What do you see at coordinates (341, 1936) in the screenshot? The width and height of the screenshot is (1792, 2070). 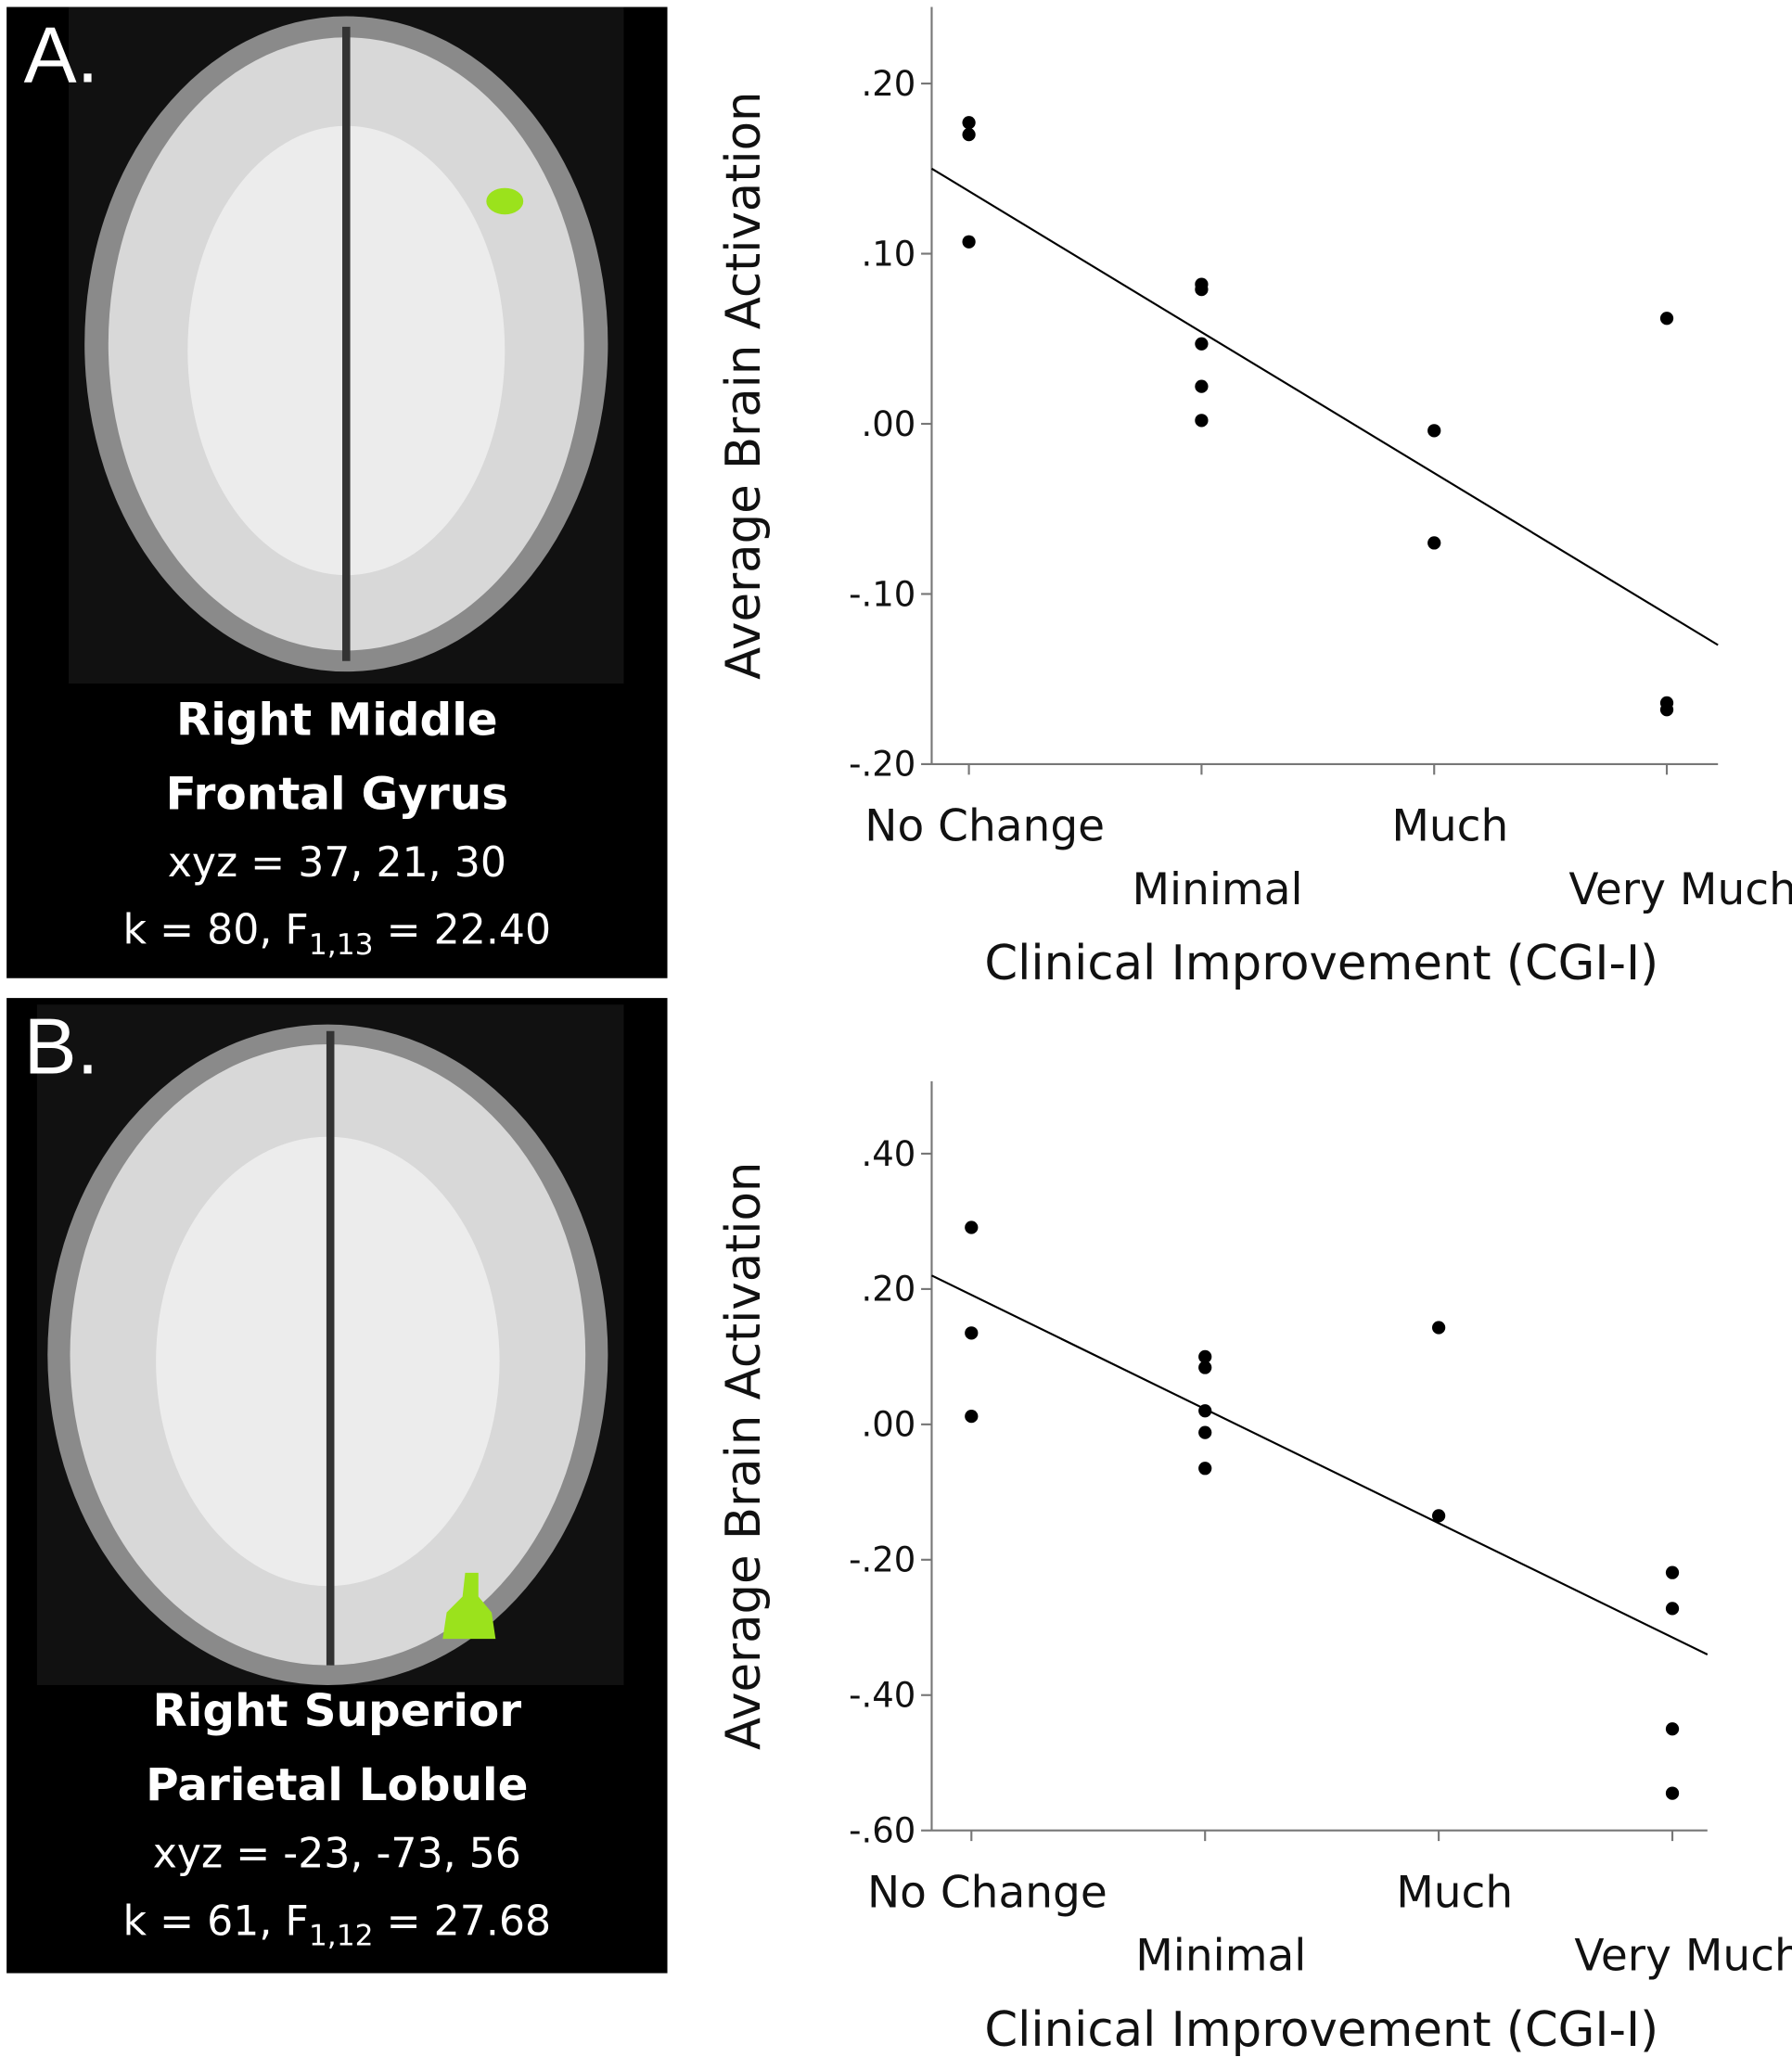 I see `stat-subscript: 1,12` at bounding box center [341, 1936].